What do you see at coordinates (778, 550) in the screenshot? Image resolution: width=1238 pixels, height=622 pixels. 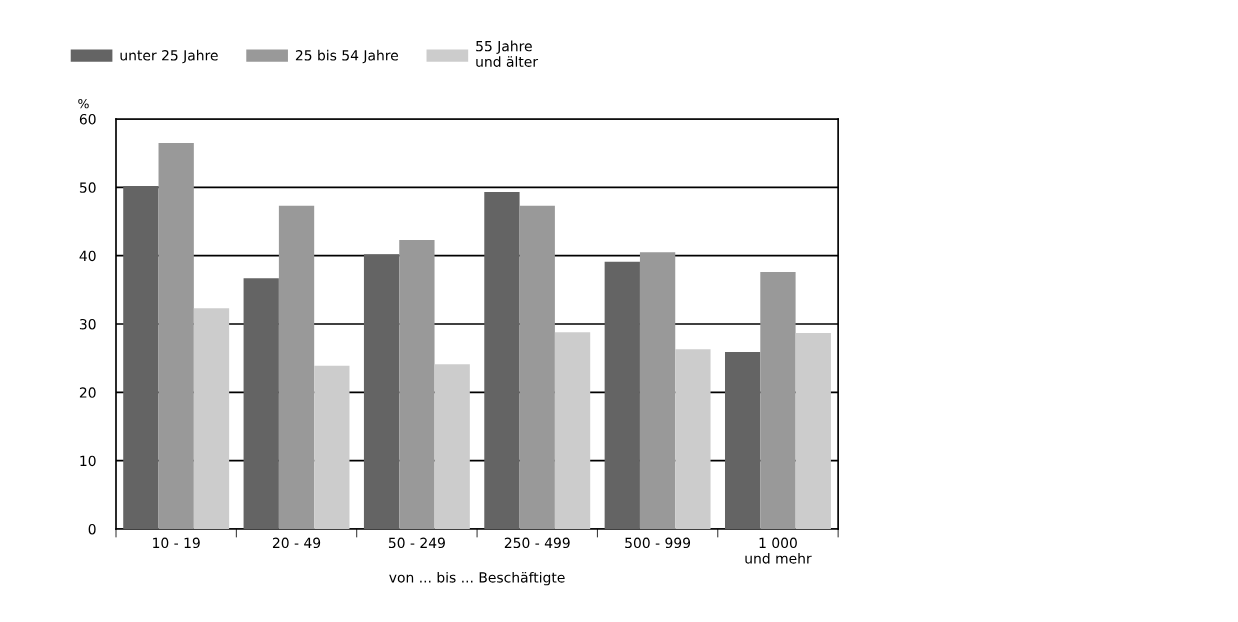 I see `x-tick-label: 1 000 und mehr` at bounding box center [778, 550].